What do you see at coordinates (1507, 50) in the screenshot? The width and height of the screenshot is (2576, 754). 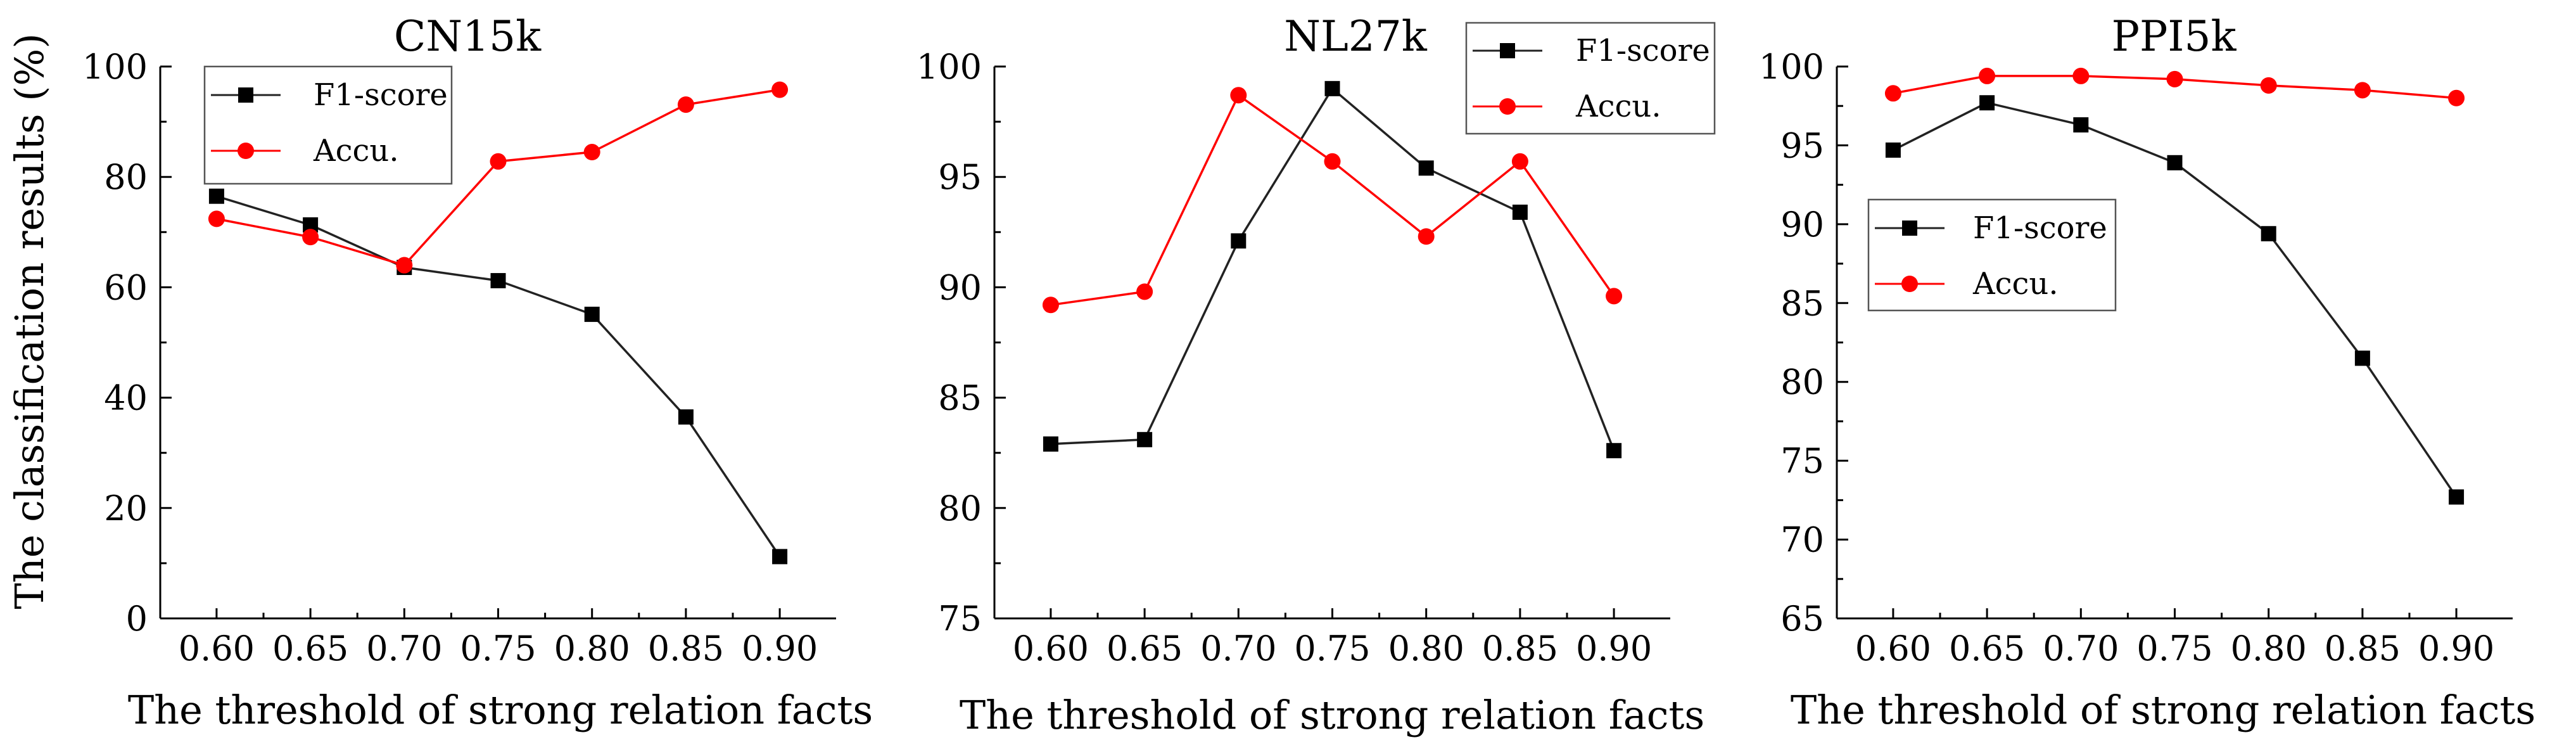 I see `panel-nl27k-legend-f1-marker` at bounding box center [1507, 50].